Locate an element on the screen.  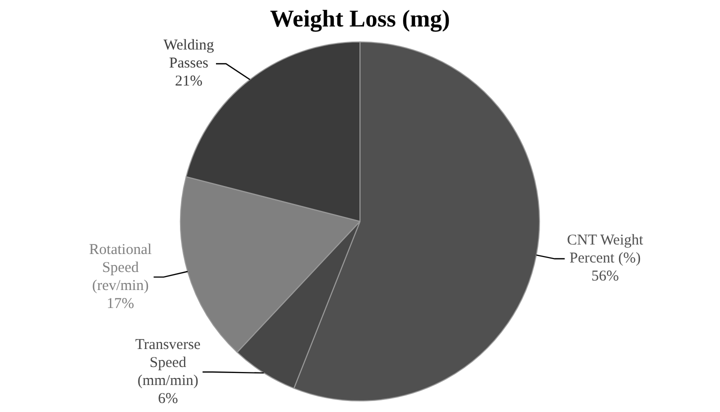
slice-label: CNT Weight Percent (%) is located at coordinates (605, 249).